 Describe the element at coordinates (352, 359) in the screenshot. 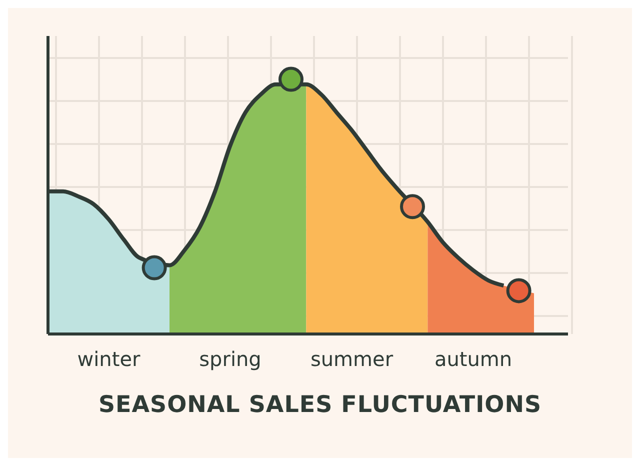

I see `x-tick-label: summer` at that location.